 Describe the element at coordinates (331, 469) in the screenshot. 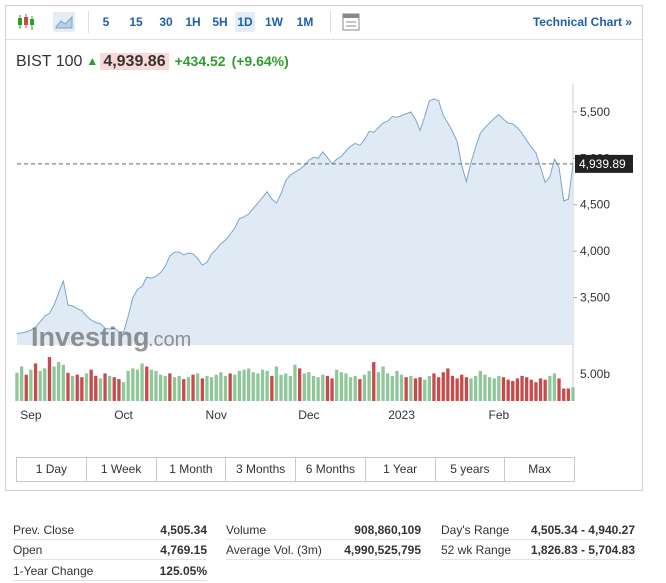

I see `period-6-months: 6 Months` at that location.